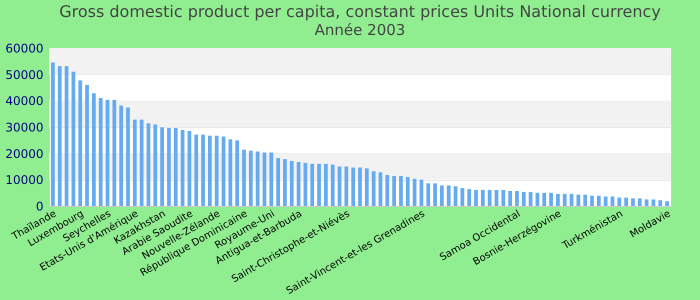  I want to click on chart-title: Gross domestic product per capita, constant prices Units National currency, so click(360, 11).